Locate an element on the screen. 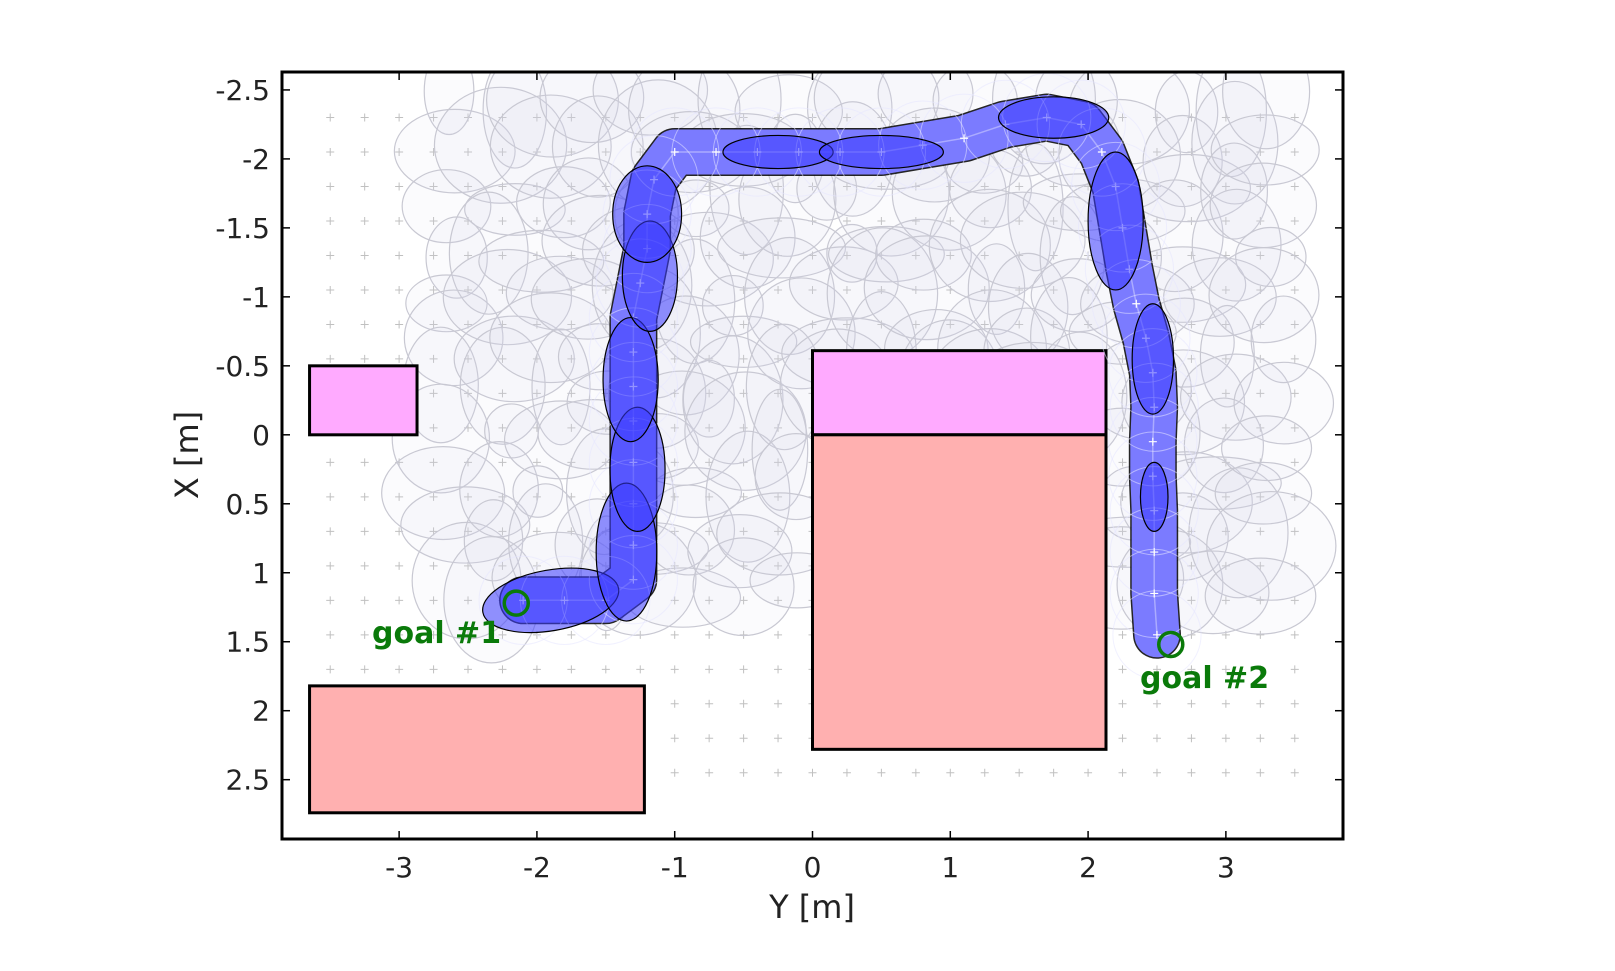 Image resolution: width=1615 pixels, height=971 pixels. x-tick-label: -1 is located at coordinates (675, 867).